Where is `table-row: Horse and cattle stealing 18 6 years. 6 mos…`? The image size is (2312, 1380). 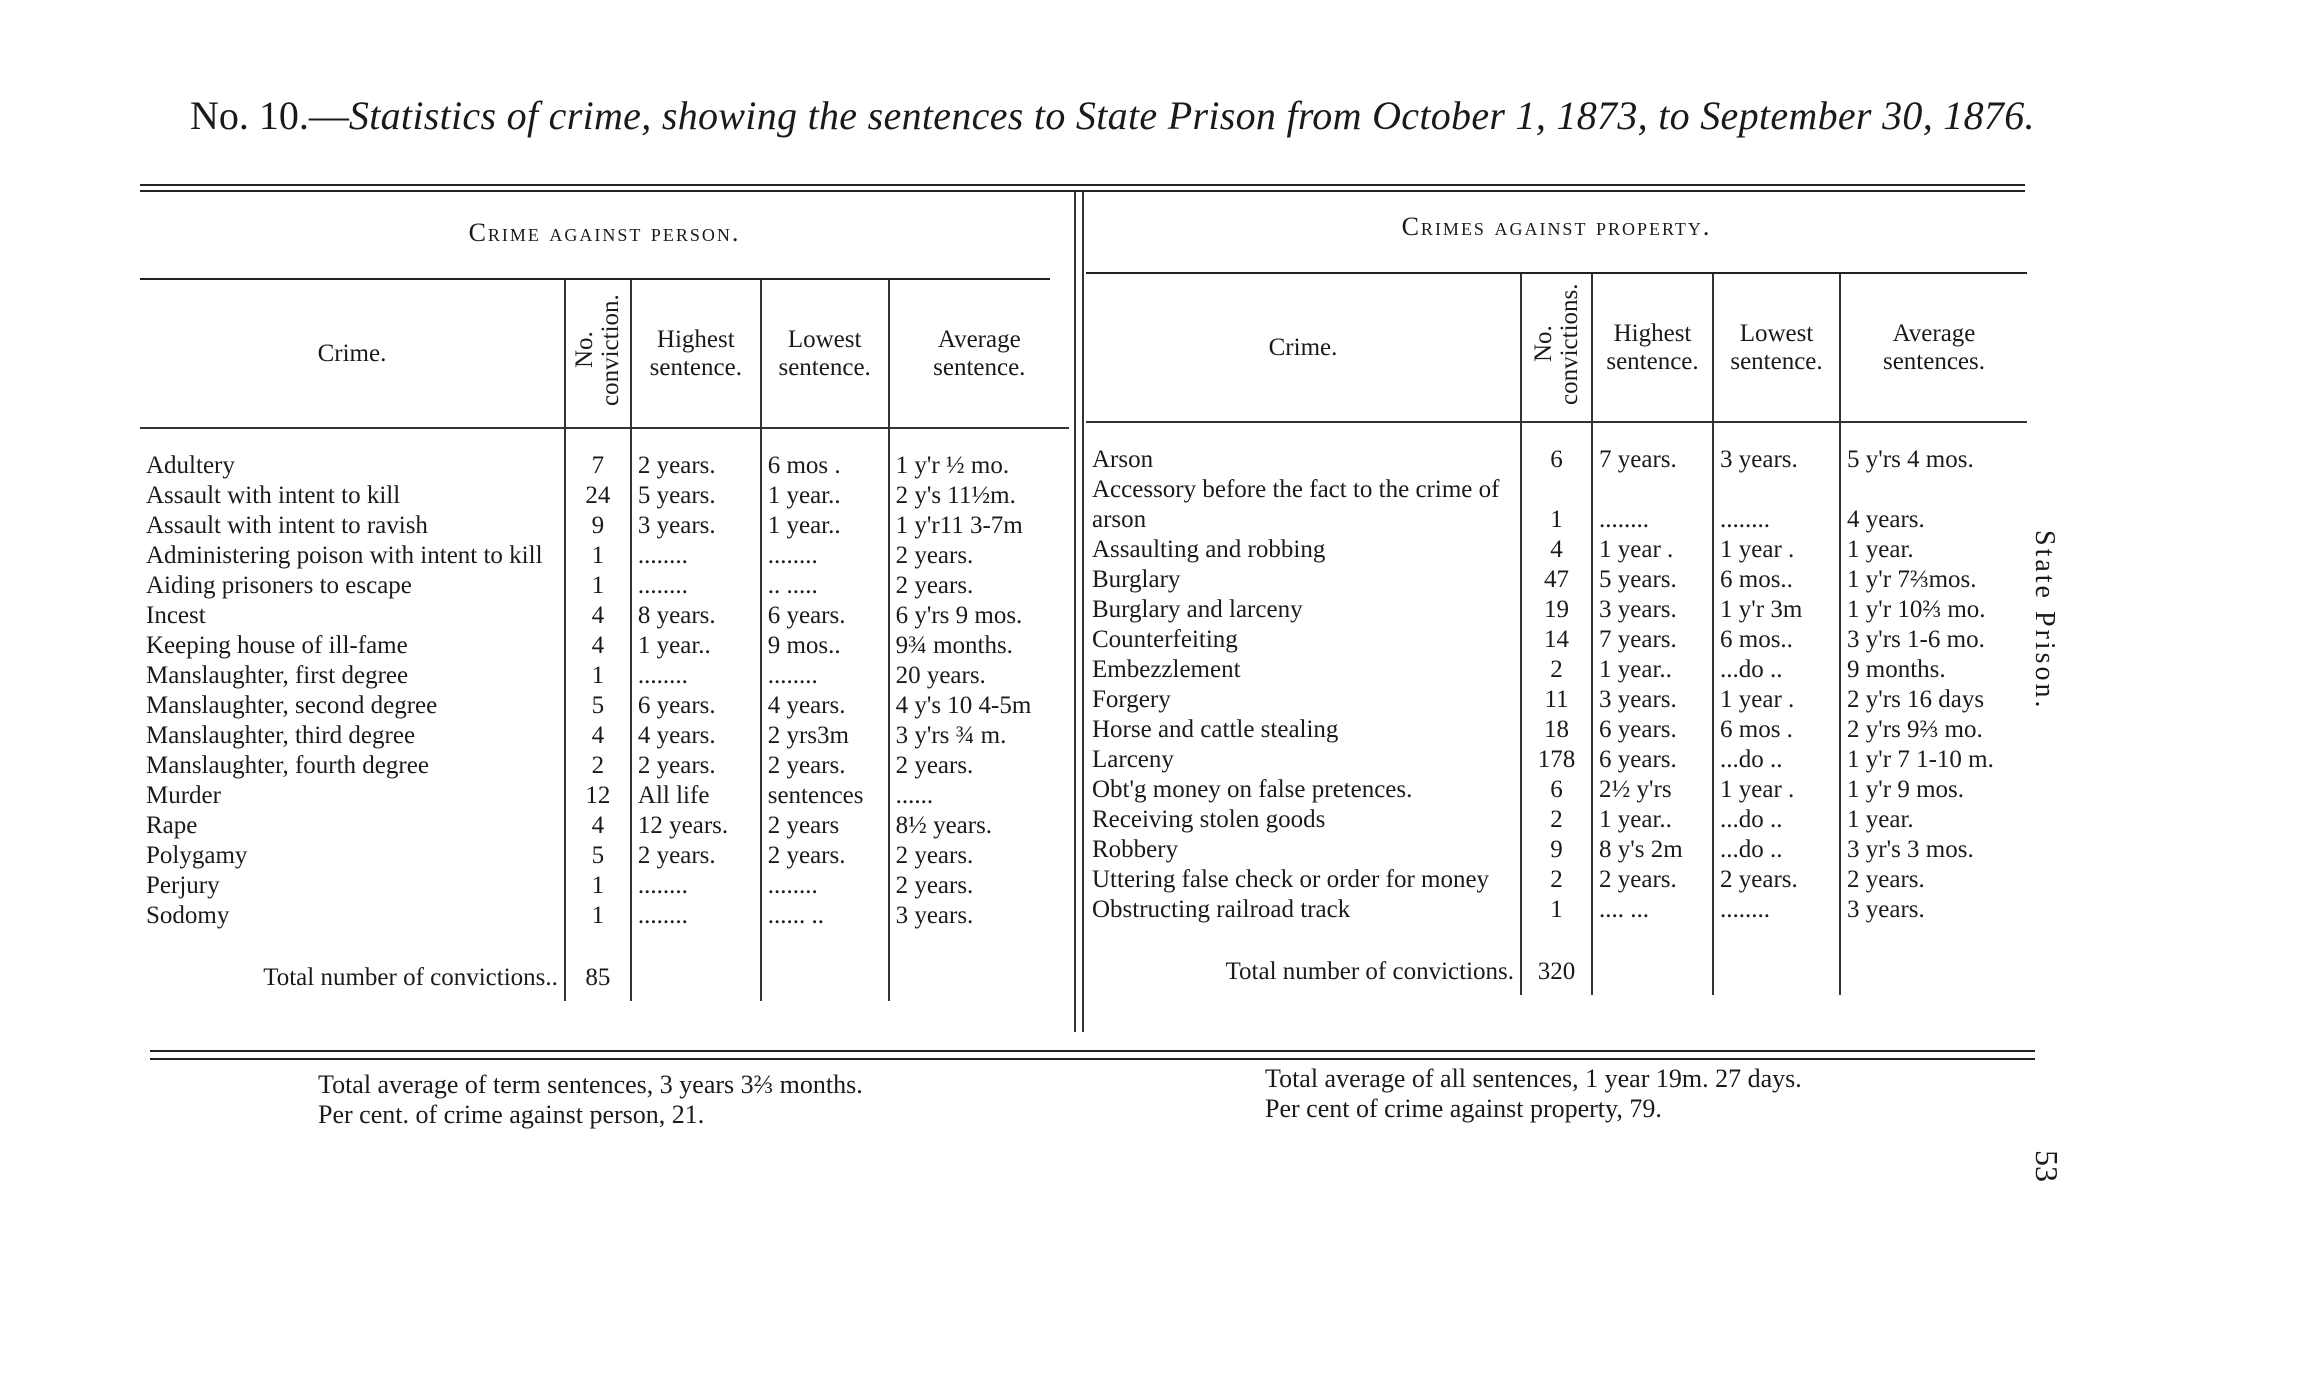
table-row: Horse and cattle stealing 18 6 years. 6 mos… is located at coordinates (1556, 730).